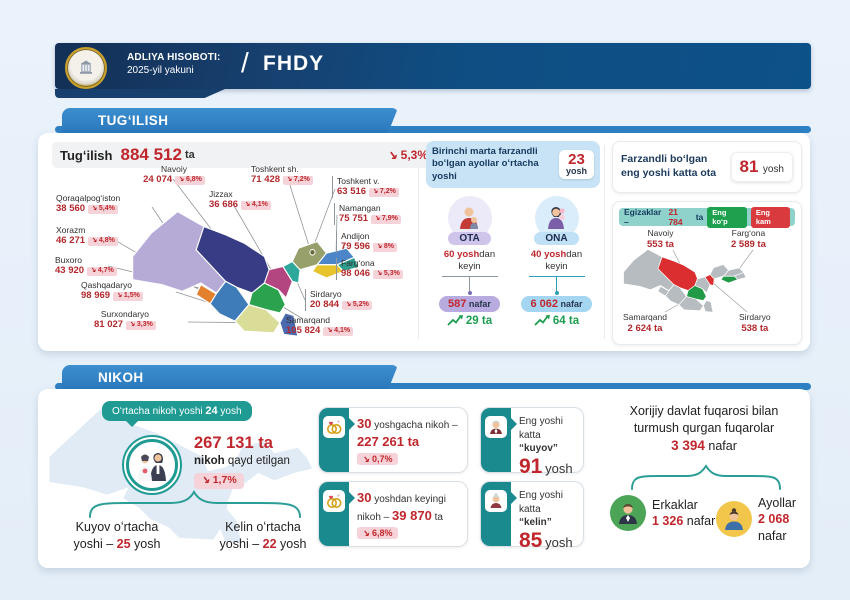 The height and width of the screenshot is (600, 850). Describe the element at coordinates (152, 465) in the screenshot. I see `couple-icon` at that location.